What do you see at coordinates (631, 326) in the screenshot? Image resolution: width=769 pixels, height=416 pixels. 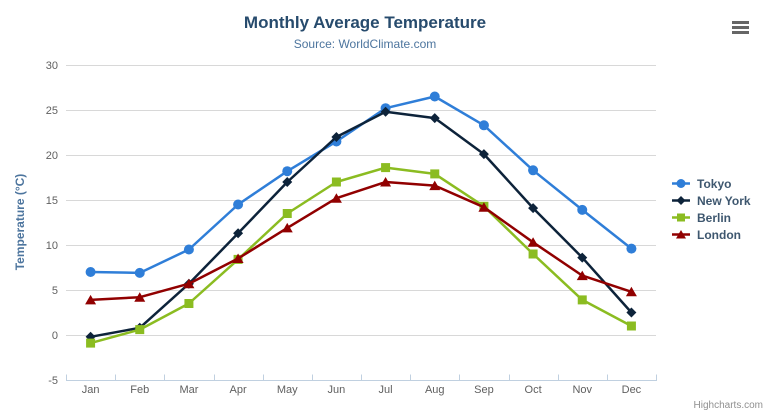 I see `data-point-berlin-dec` at bounding box center [631, 326].